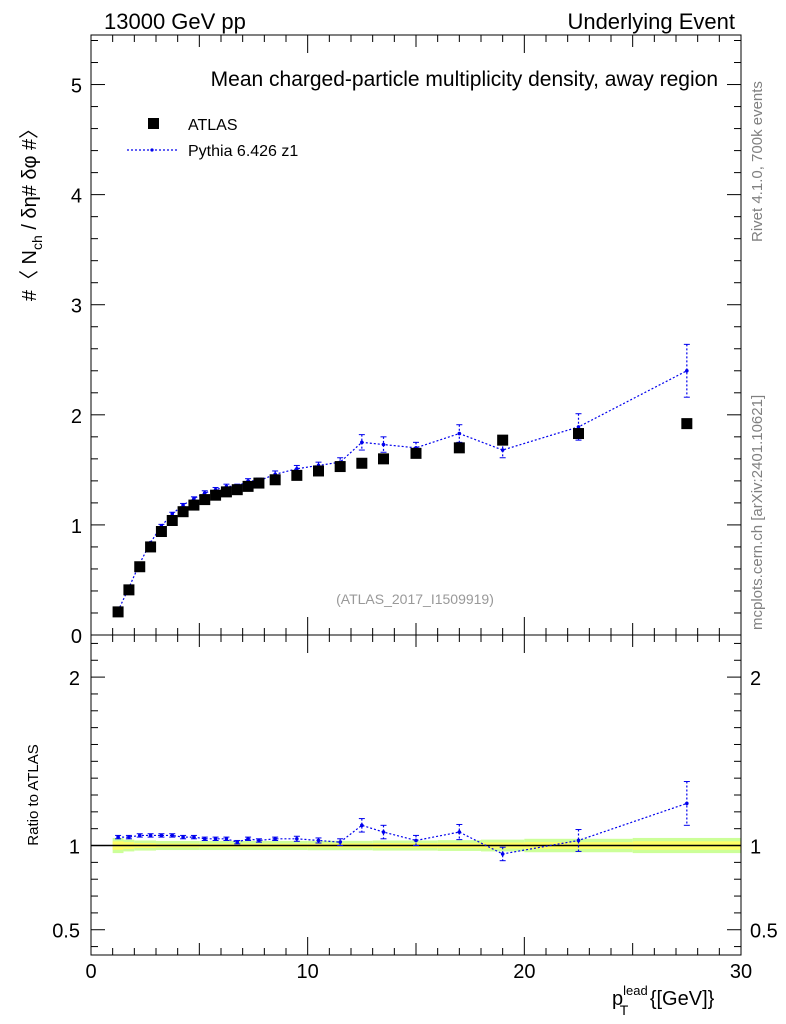 The height and width of the screenshot is (1024, 786). I want to click on ratio-y-tick-labels: 0.5 1 2, so click(66, 805).